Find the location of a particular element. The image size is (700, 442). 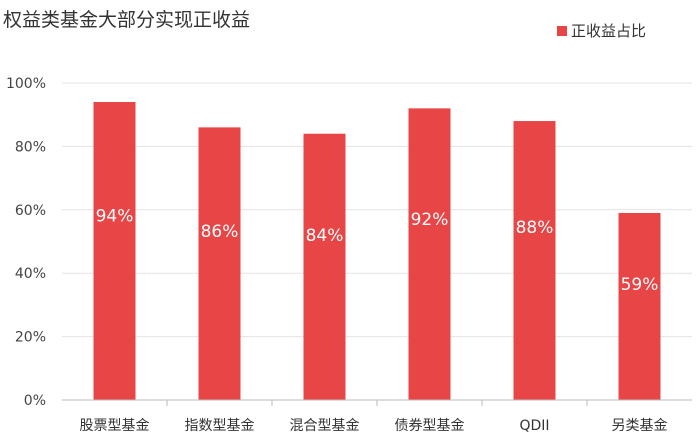

y-tick-label: 0% is located at coordinates (35, 401).